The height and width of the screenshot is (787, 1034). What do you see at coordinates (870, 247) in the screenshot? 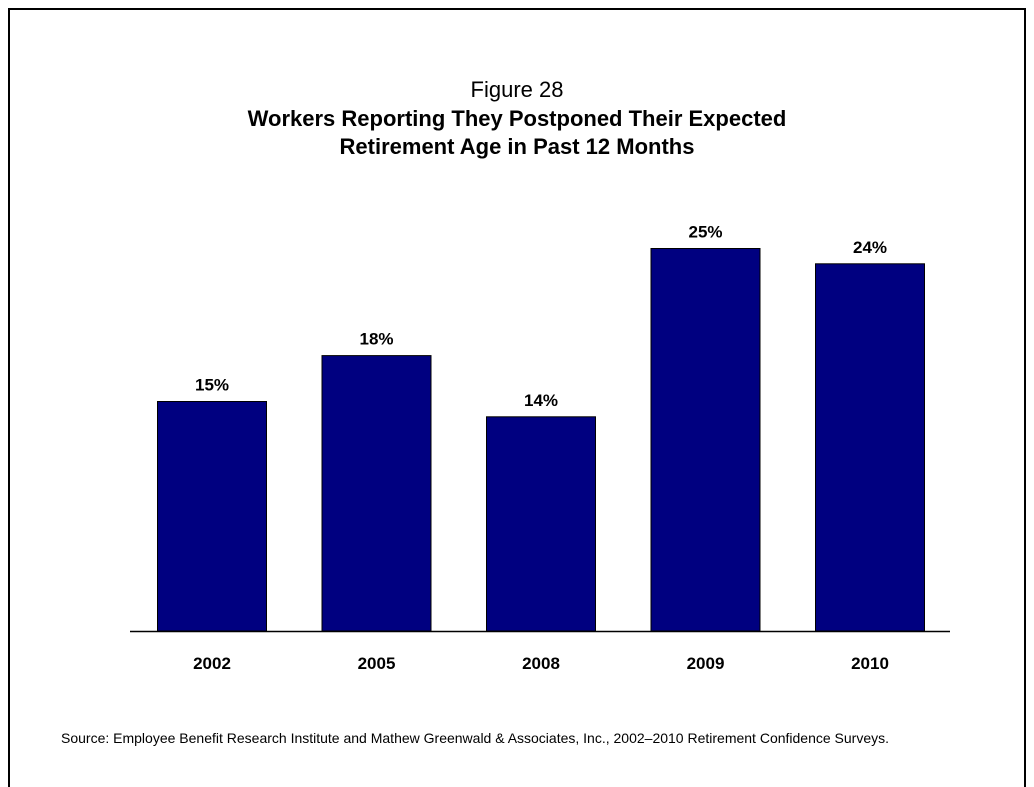
I see `data-label-2010: 24%` at bounding box center [870, 247].